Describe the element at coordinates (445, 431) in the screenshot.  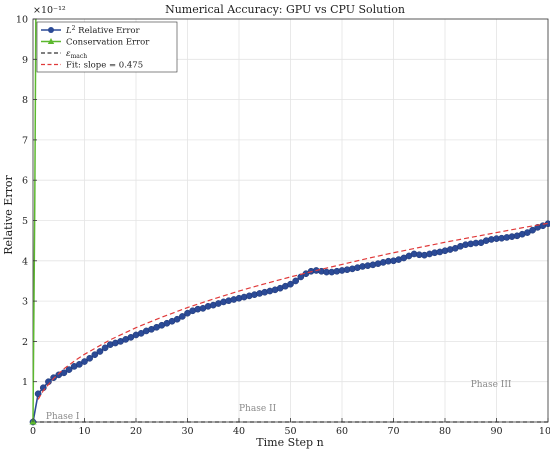
I see `x-tick-label: 80` at that location.